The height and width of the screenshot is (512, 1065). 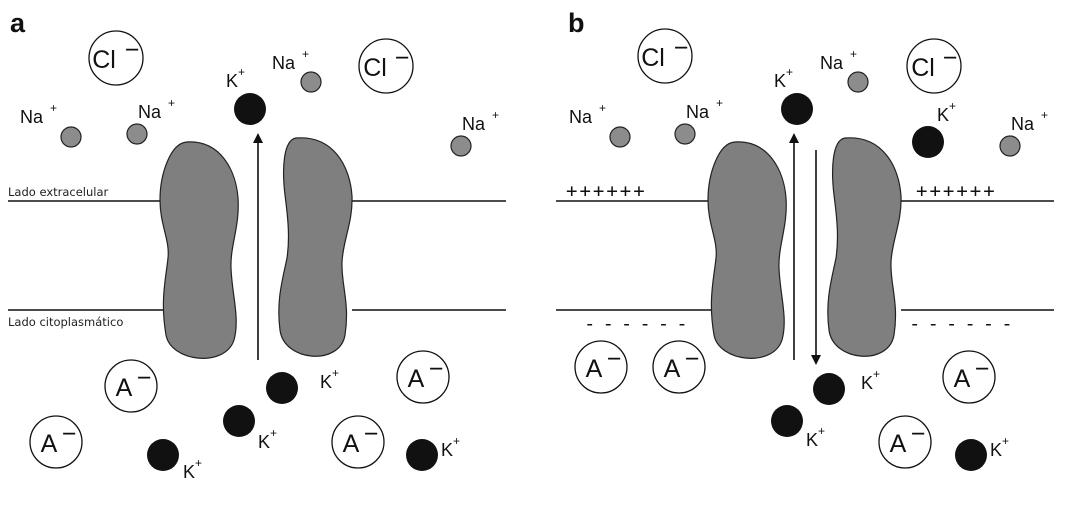 I want to click on panel-b-anion-2: A −, so click(x=679, y=367).